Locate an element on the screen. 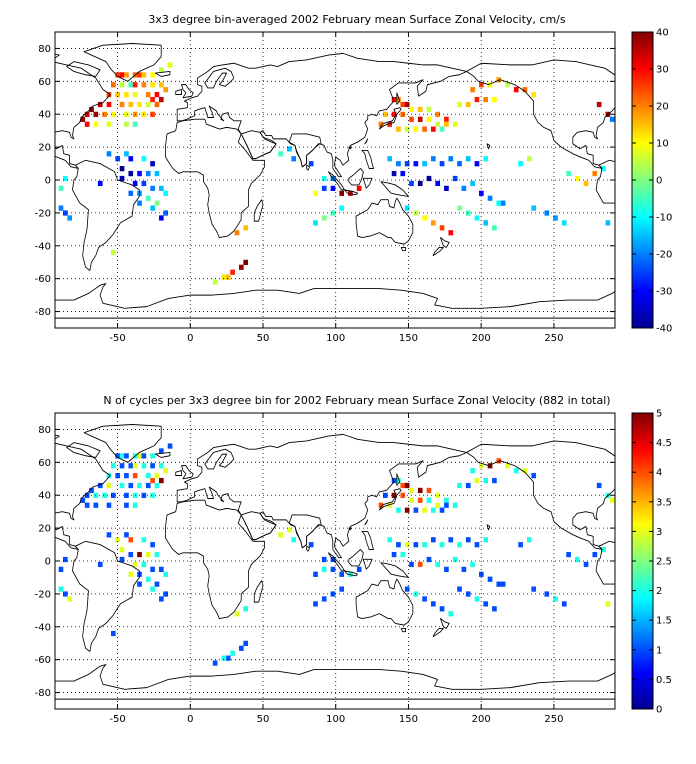  cycles-colorbar-tick-label: 1.5 is located at coordinates (664, 621).